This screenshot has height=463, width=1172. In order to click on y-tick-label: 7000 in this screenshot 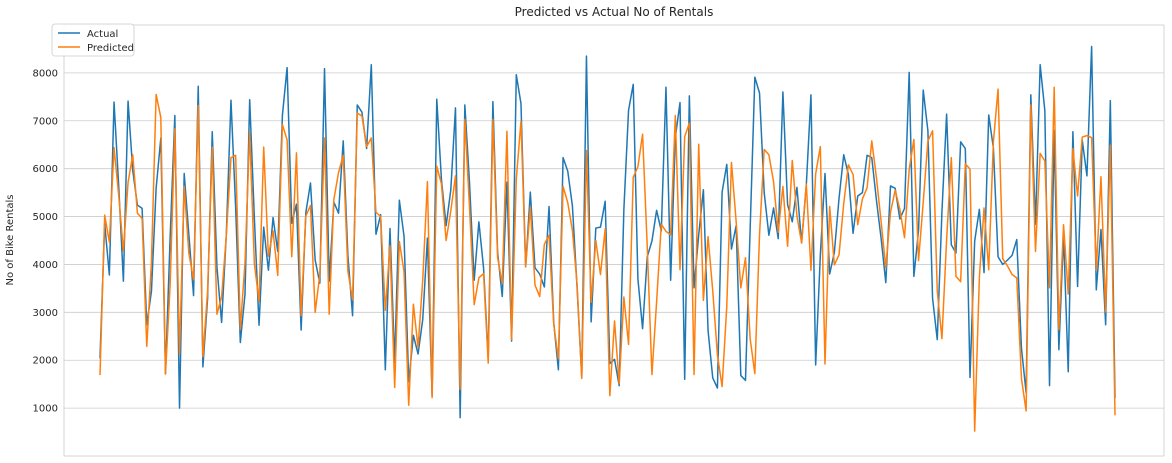, I will do `click(45, 121)`.